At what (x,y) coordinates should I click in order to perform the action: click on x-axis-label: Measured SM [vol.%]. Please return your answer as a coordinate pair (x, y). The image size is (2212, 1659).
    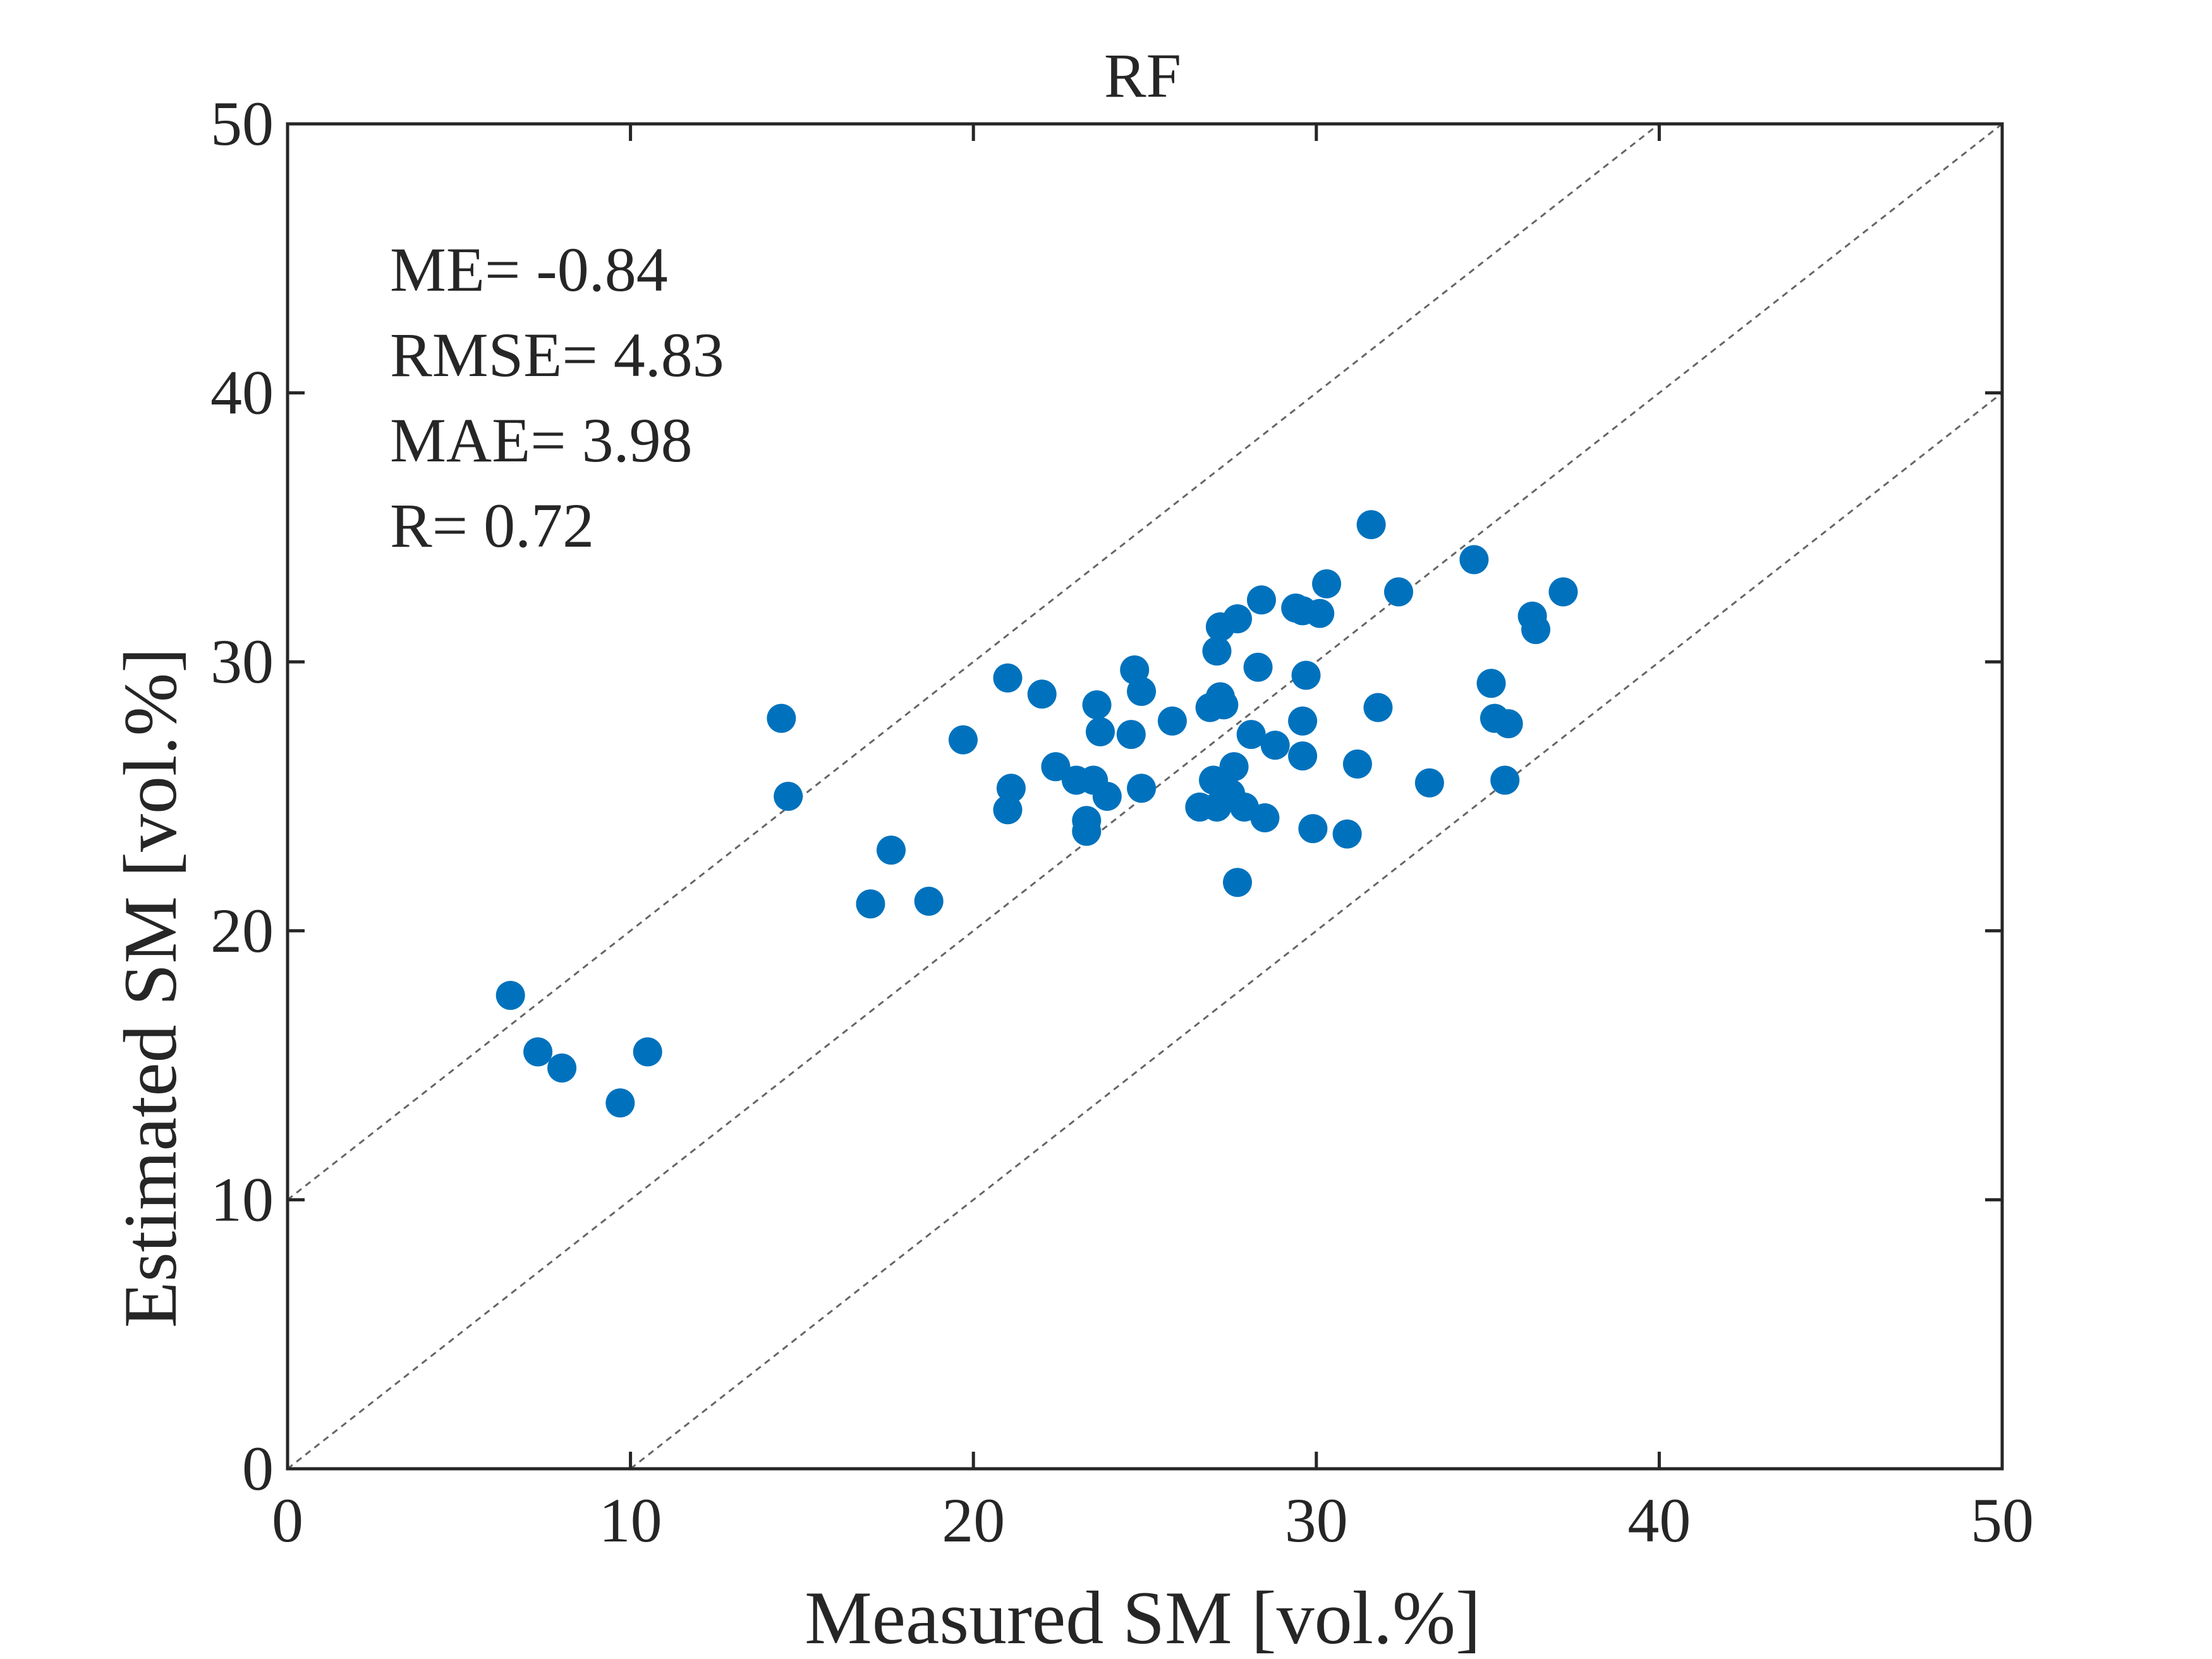
    Looking at the image, I should click on (1143, 1617).